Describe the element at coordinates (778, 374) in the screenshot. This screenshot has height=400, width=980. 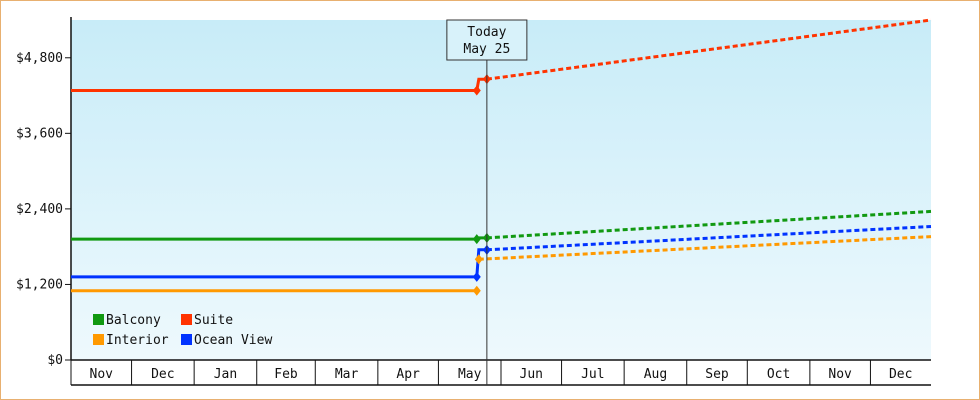
I see `month-label: Oct` at that location.